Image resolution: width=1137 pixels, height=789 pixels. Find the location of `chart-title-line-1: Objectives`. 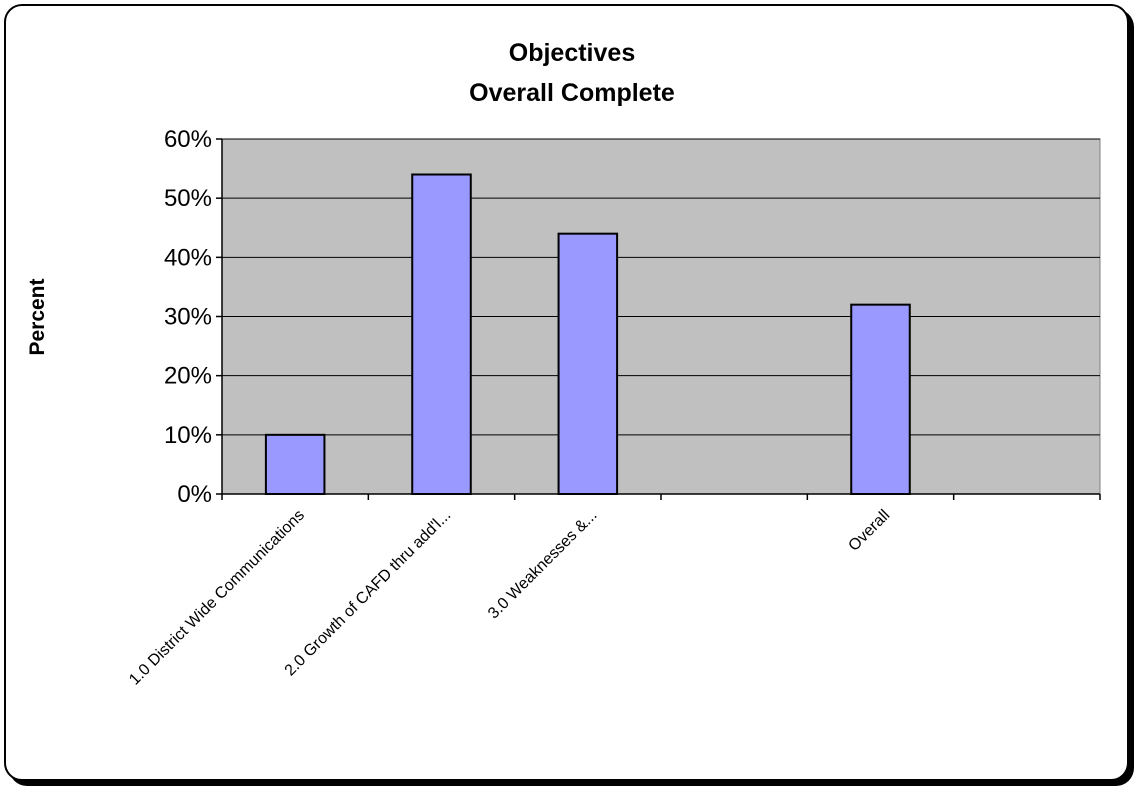

chart-title-line-1: Objectives is located at coordinates (572, 53).